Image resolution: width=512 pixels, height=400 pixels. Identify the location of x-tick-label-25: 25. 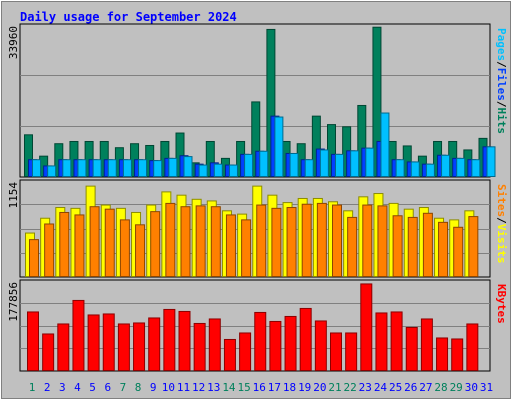
(395, 387).